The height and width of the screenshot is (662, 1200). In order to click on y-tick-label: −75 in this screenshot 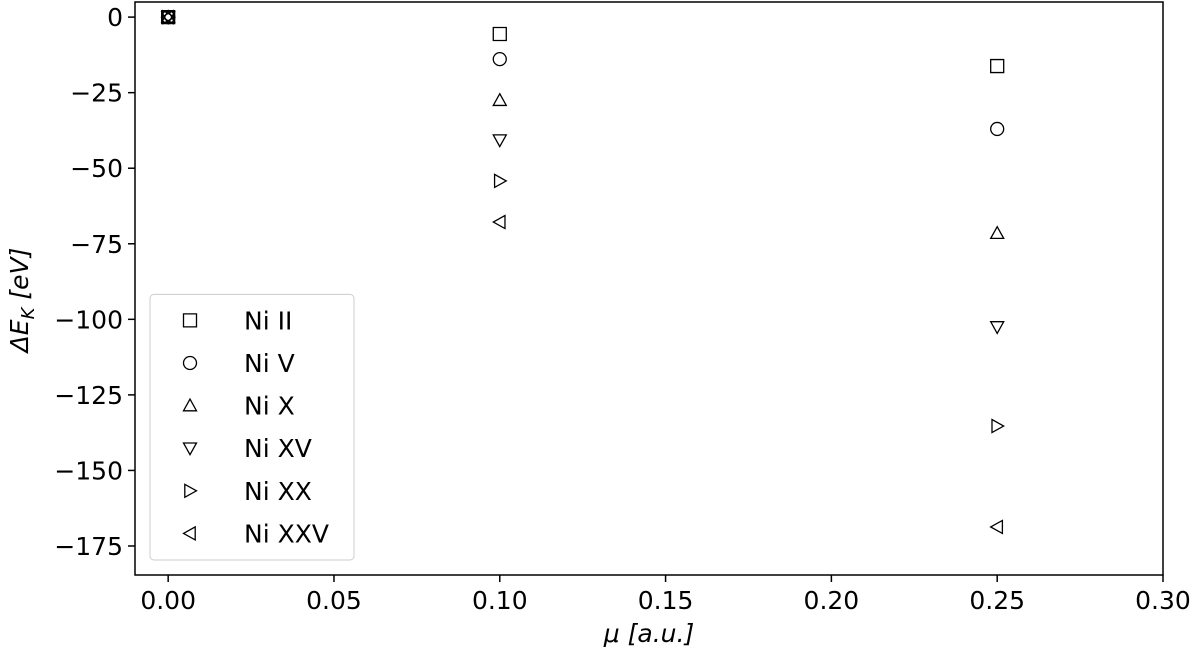, I will do `click(96, 244)`.